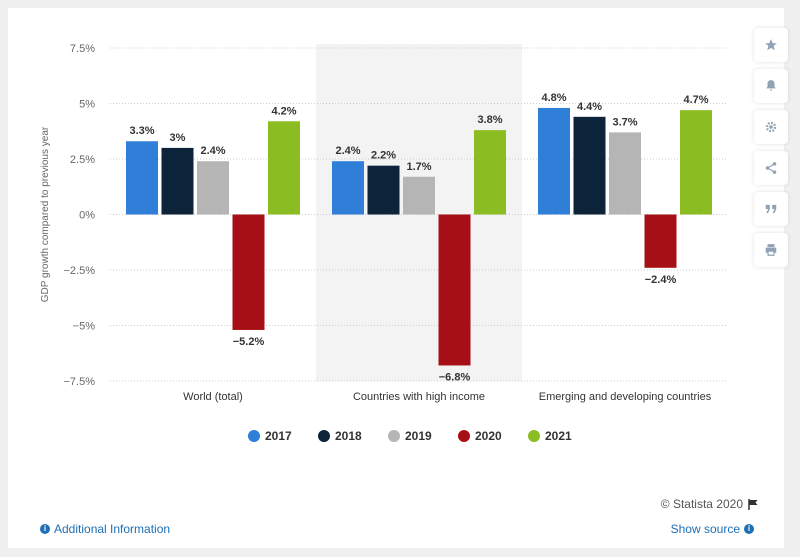 The image size is (800, 557). I want to click on star-icon, so click(771, 45).